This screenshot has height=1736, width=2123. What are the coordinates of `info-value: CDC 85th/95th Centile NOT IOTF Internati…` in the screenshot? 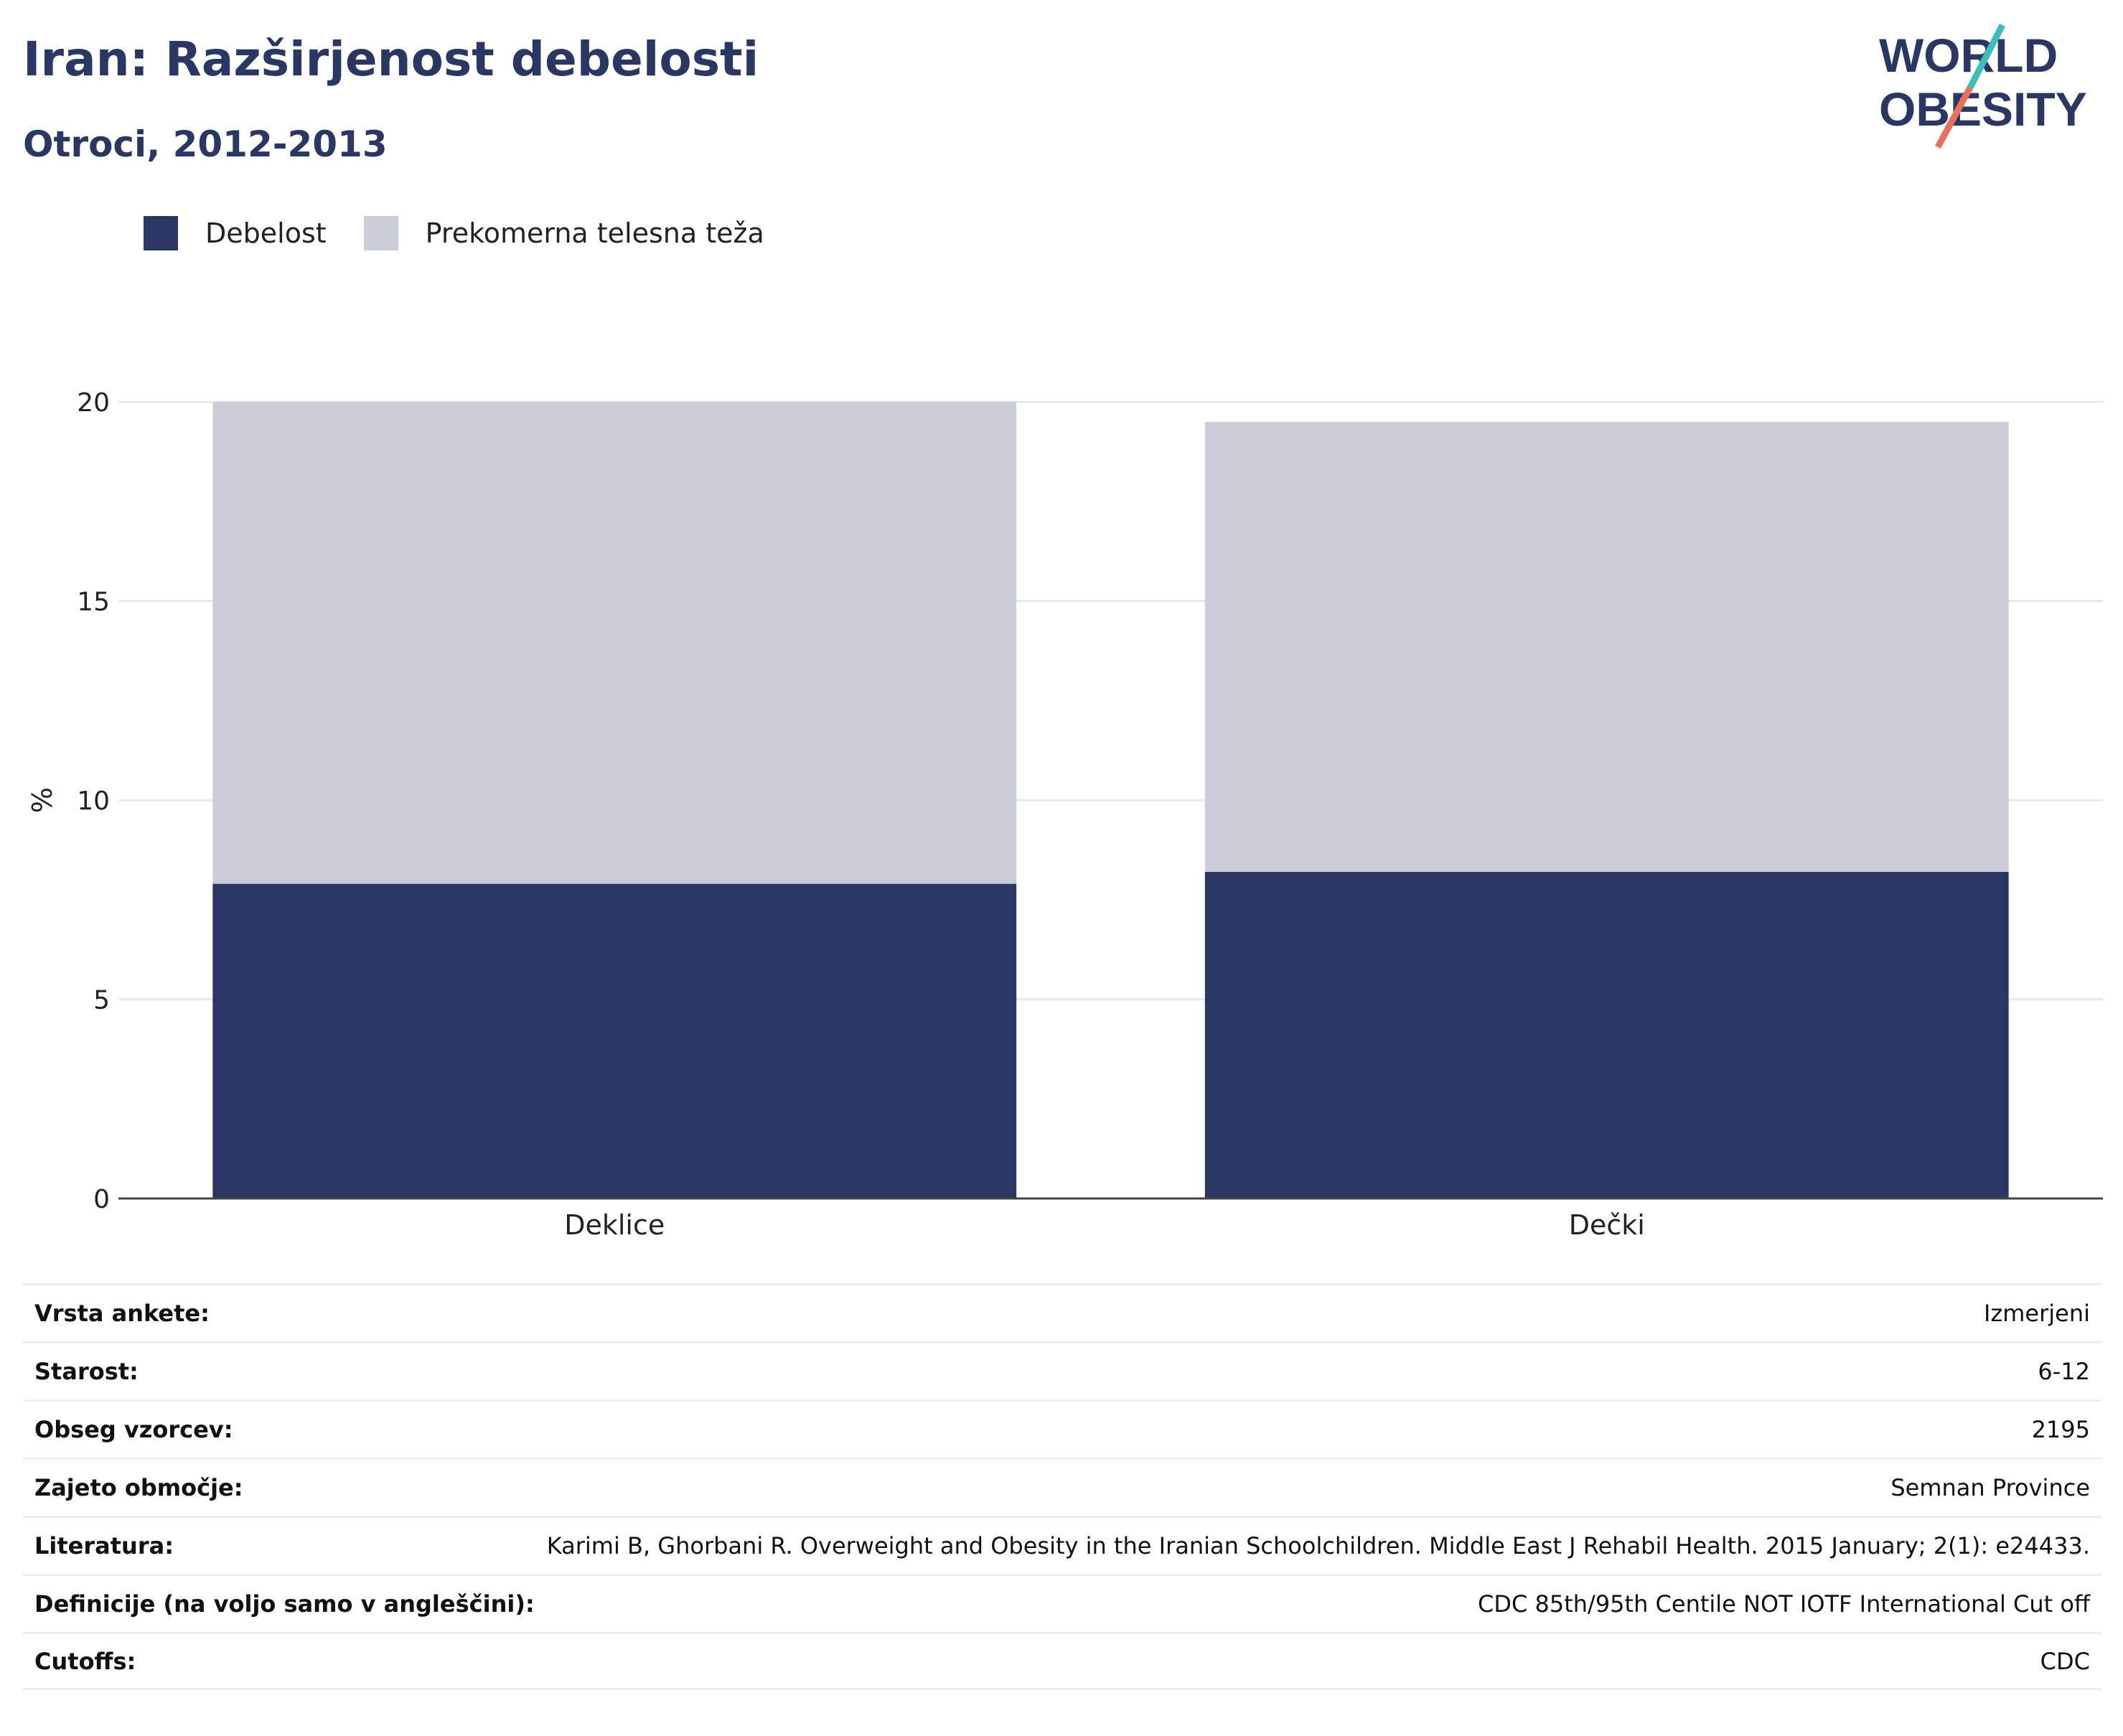 It's located at (1783, 1604).